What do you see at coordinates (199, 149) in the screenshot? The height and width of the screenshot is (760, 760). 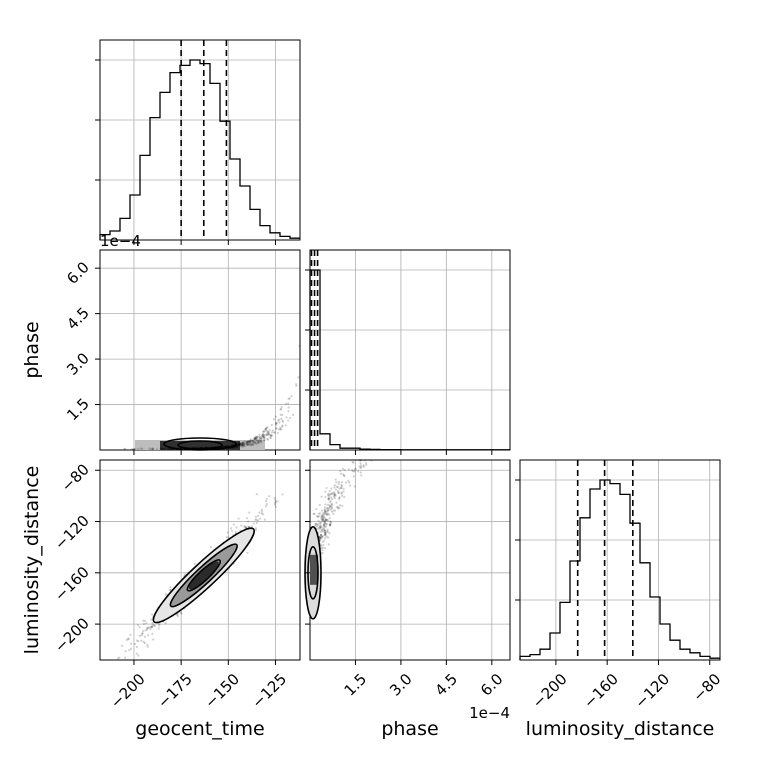 I see `geocent-time-hist-histogram` at bounding box center [199, 149].